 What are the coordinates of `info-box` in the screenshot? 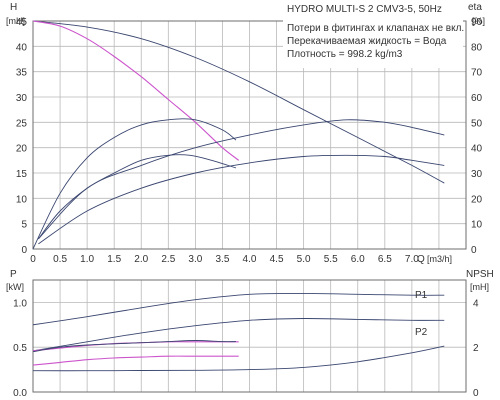 It's located at (373, 34).